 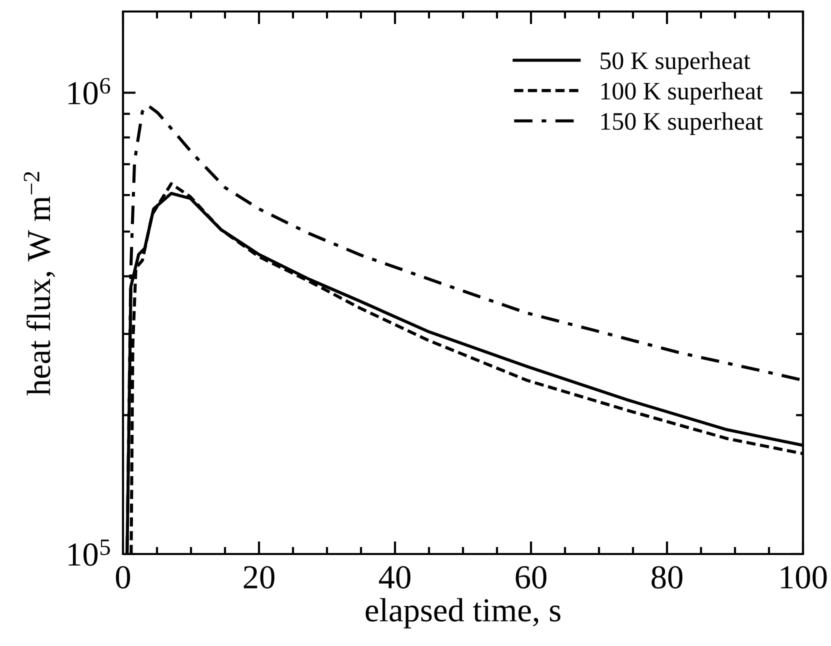 What do you see at coordinates (682, 123) in the screenshot?
I see `legend-label: 150 K superheat` at bounding box center [682, 123].